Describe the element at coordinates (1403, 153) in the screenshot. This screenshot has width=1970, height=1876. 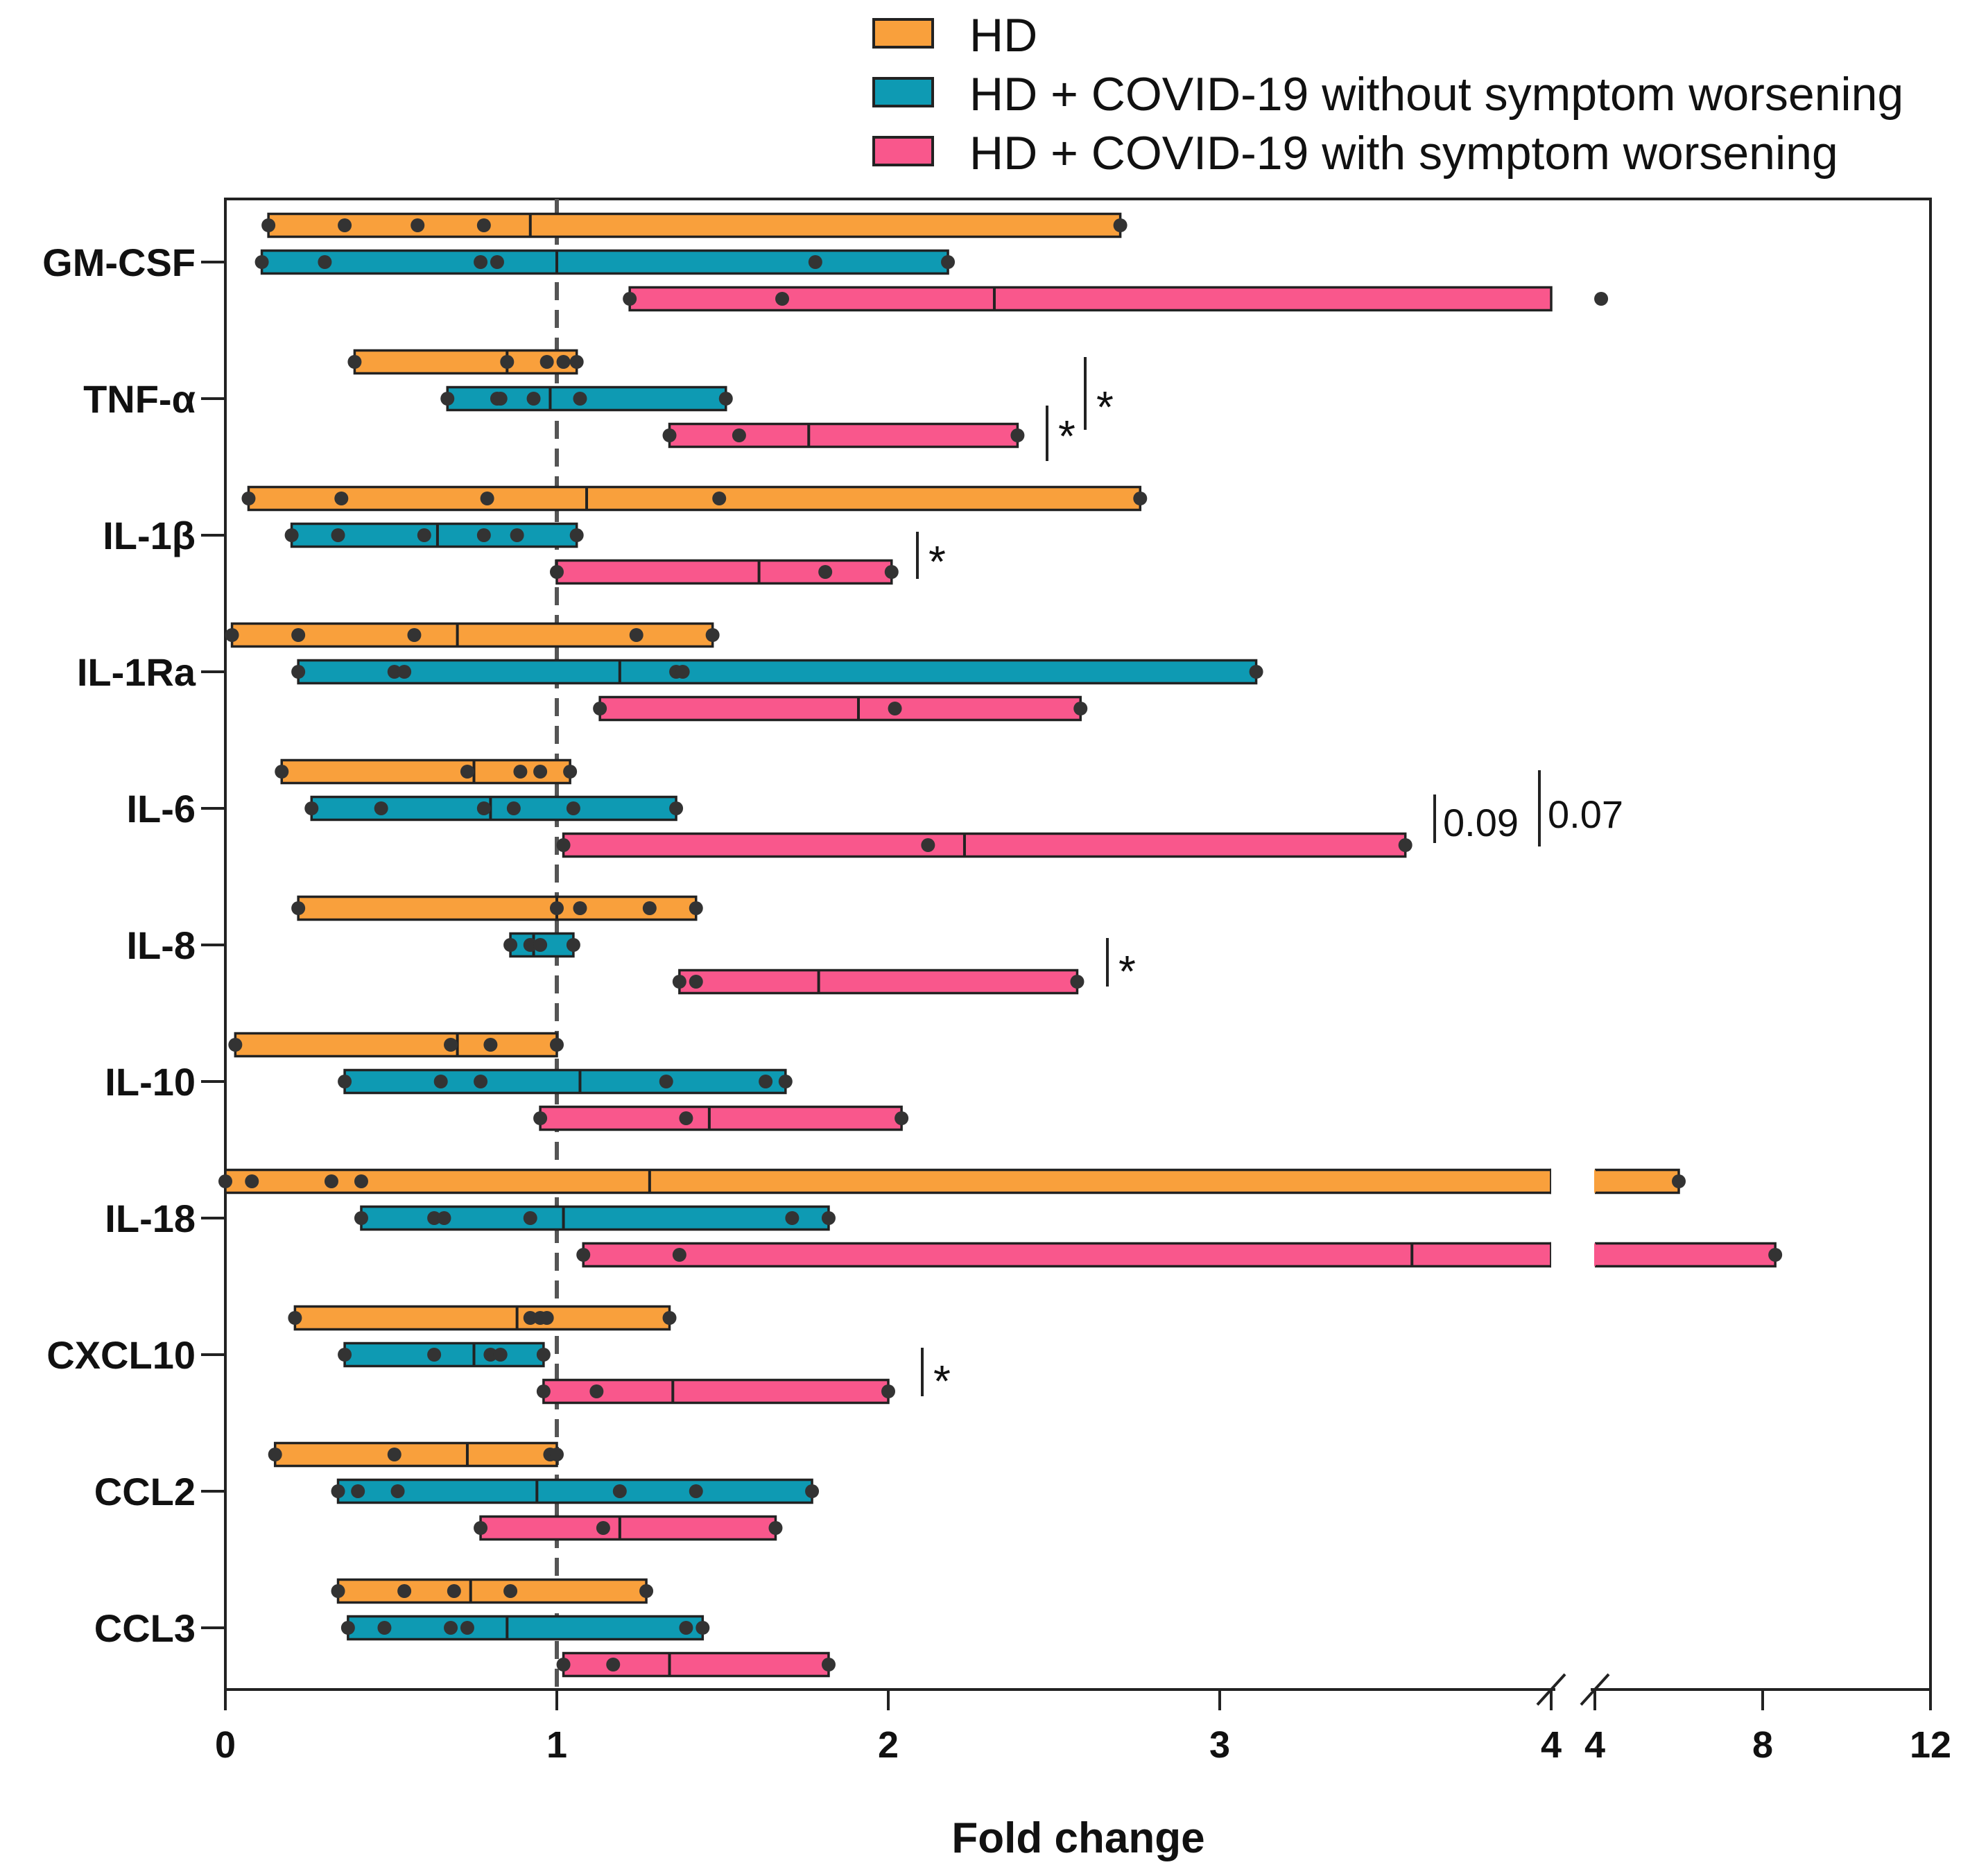
I see `legend-label-3: HD + COVID-19 with symptom worsening` at that location.